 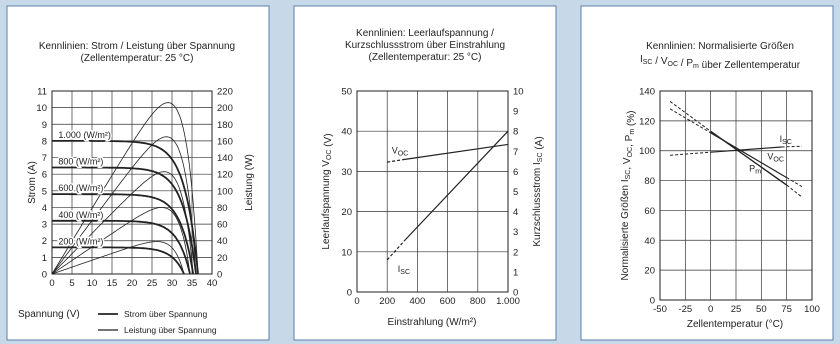 What do you see at coordinates (761, 309) in the screenshot?
I see `x-tick-label: 50` at bounding box center [761, 309].